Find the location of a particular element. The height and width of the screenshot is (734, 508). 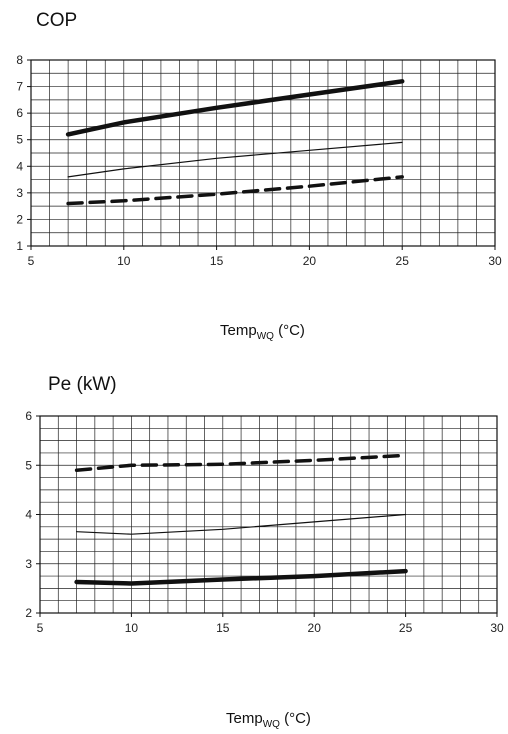

cop-y-tick-label: 8 is located at coordinates (19, 60).